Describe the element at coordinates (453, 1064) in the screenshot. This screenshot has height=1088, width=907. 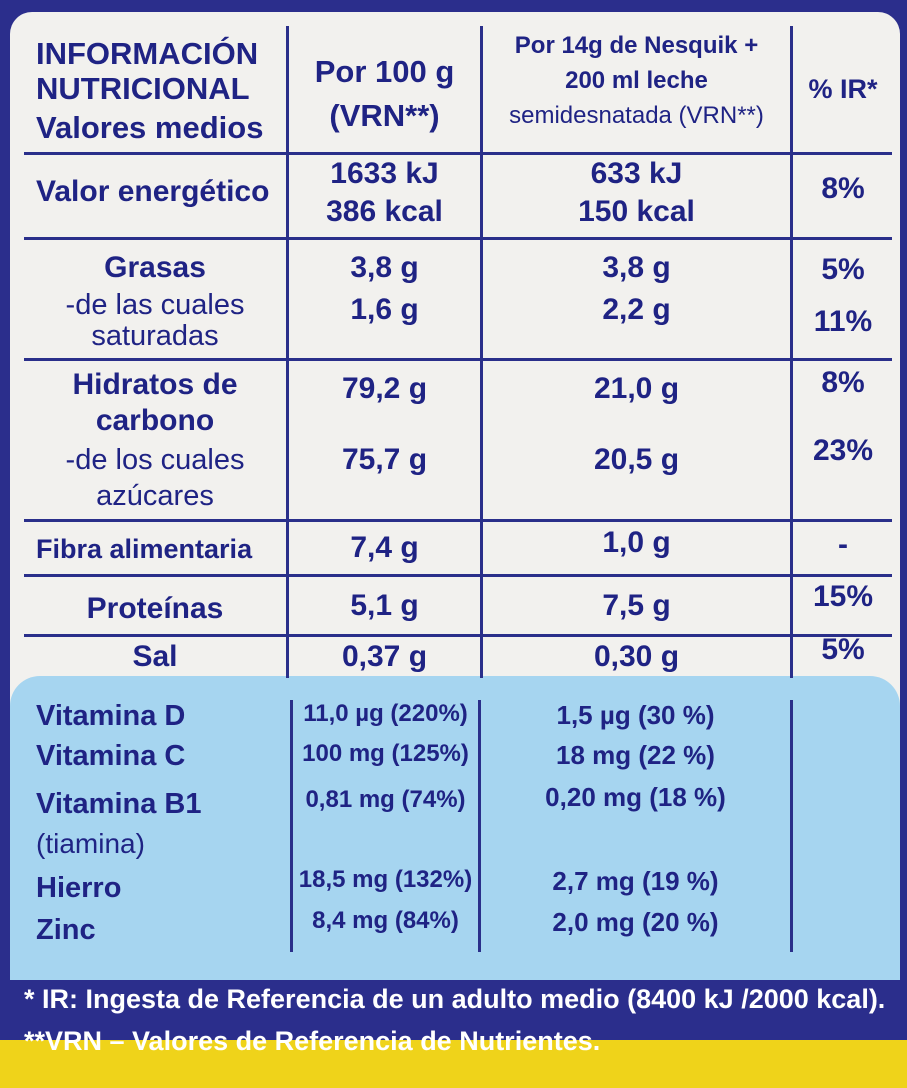
I see `yellow-package-edge` at that location.